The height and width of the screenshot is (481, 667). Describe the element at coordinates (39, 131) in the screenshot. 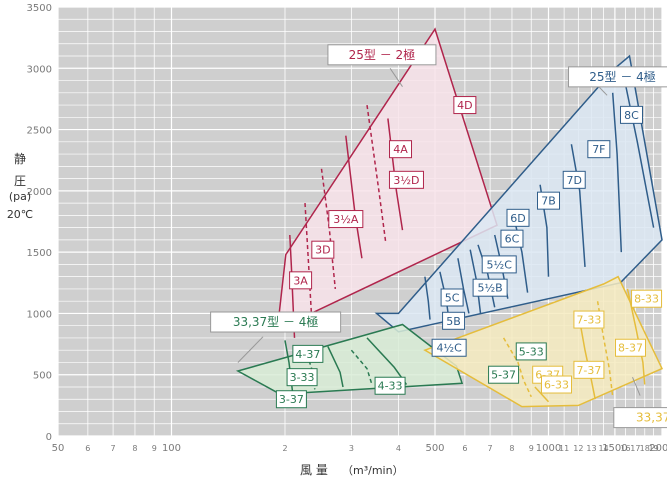

I see `y-tick-label: 2500` at that location.